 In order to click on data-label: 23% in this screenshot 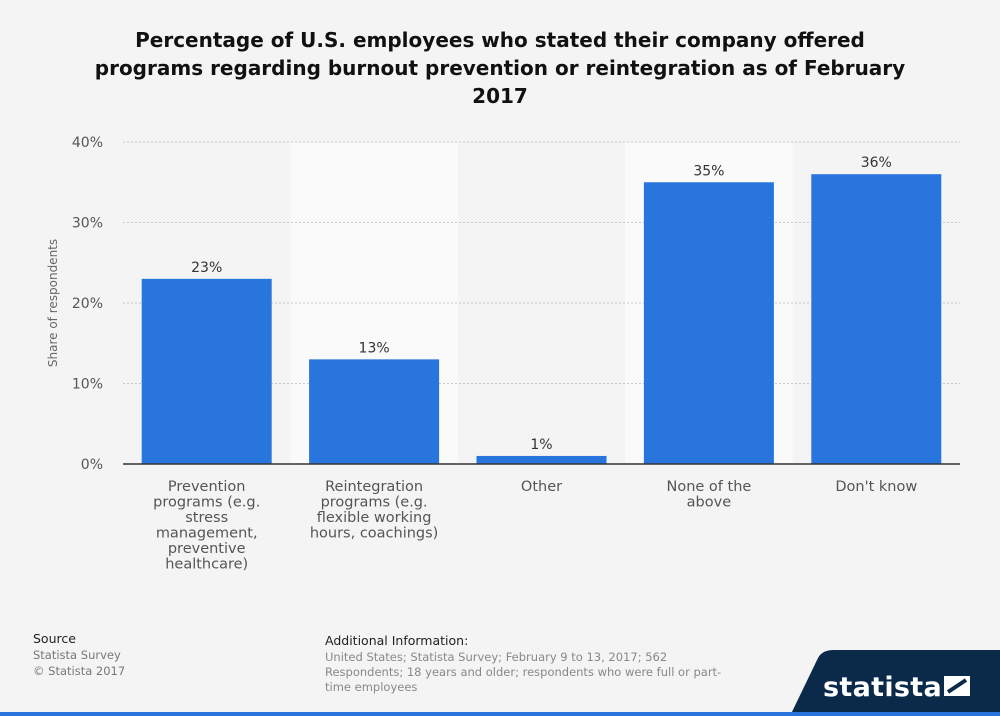, I will do `click(206, 268)`.